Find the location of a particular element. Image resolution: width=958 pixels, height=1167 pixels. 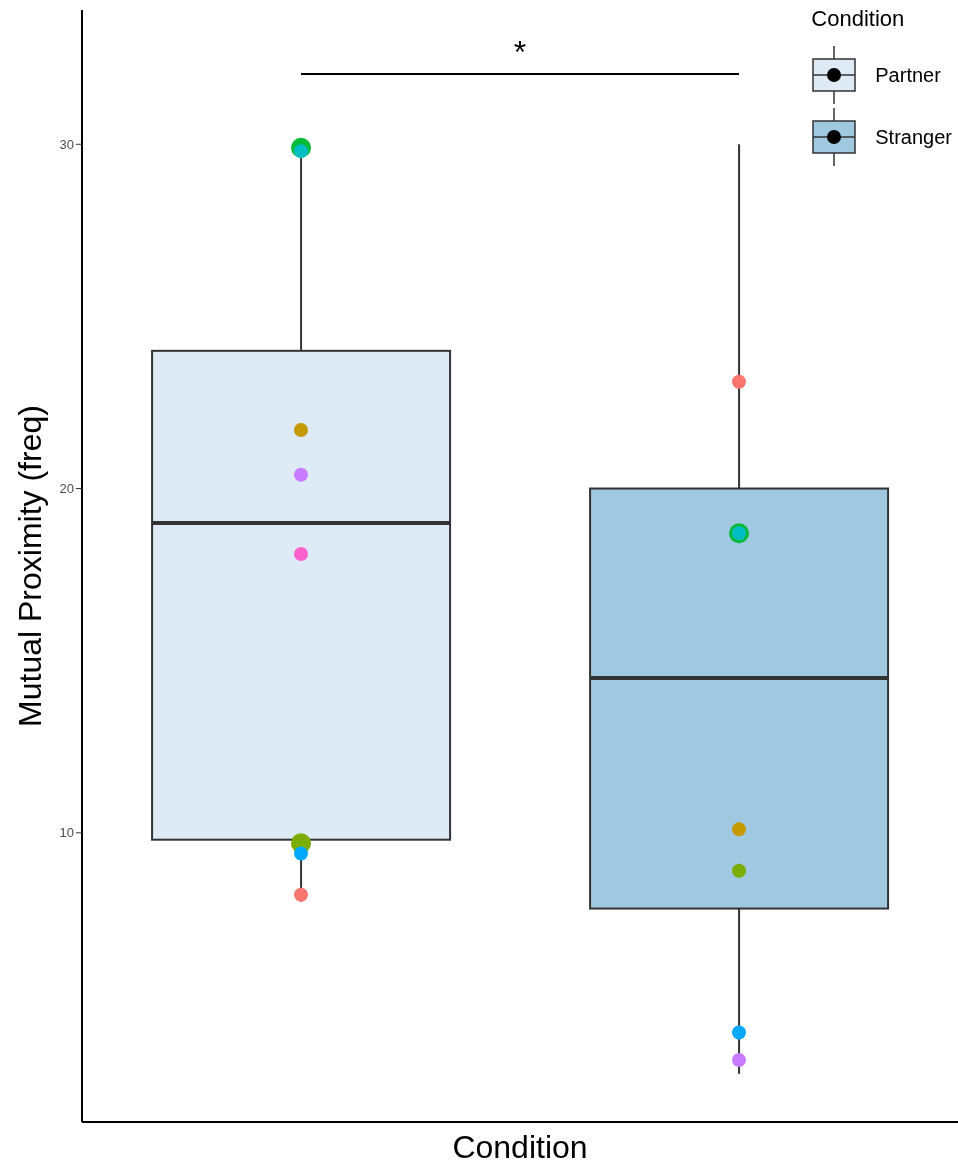

x-axis-title: Condition is located at coordinates (520, 1147).